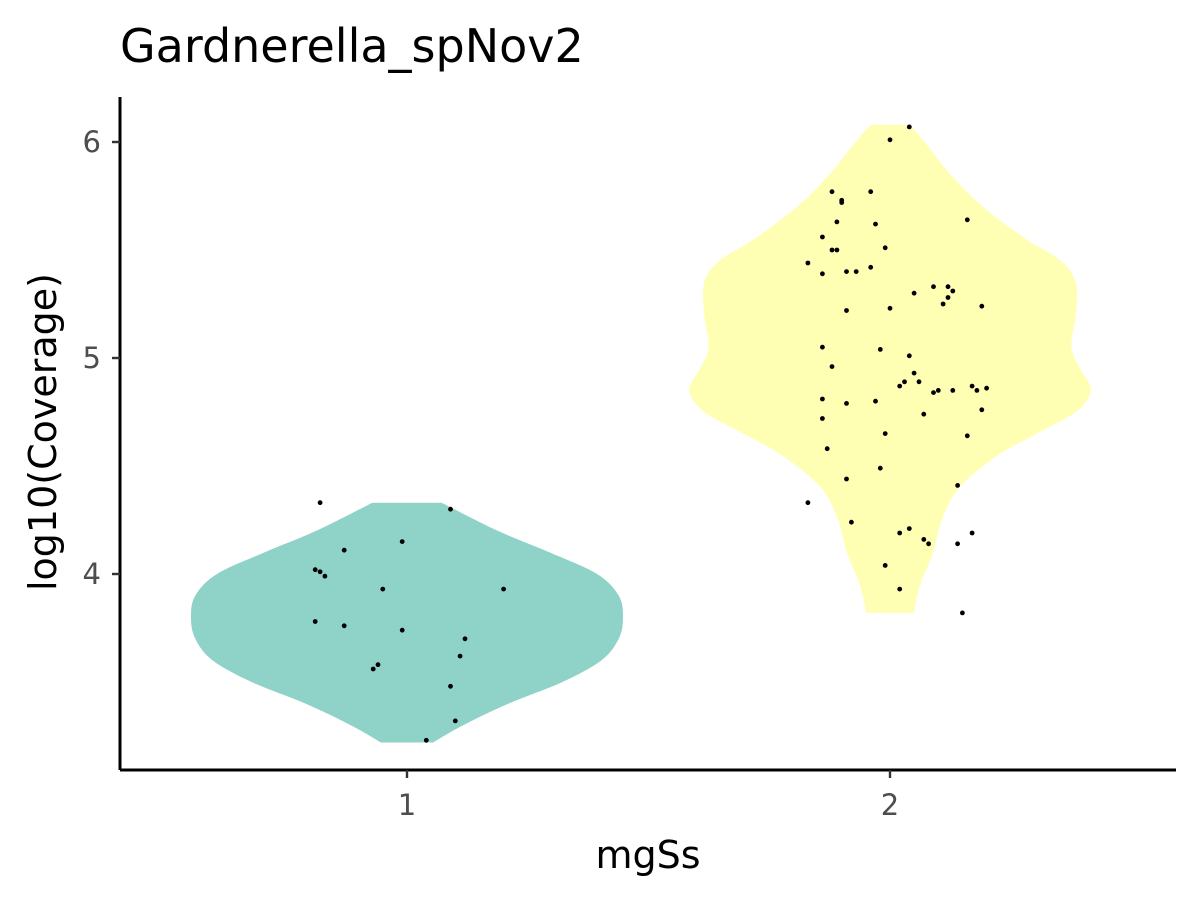  Describe the element at coordinates (92, 574) in the screenshot. I see `y-tick-label: 4` at that location.